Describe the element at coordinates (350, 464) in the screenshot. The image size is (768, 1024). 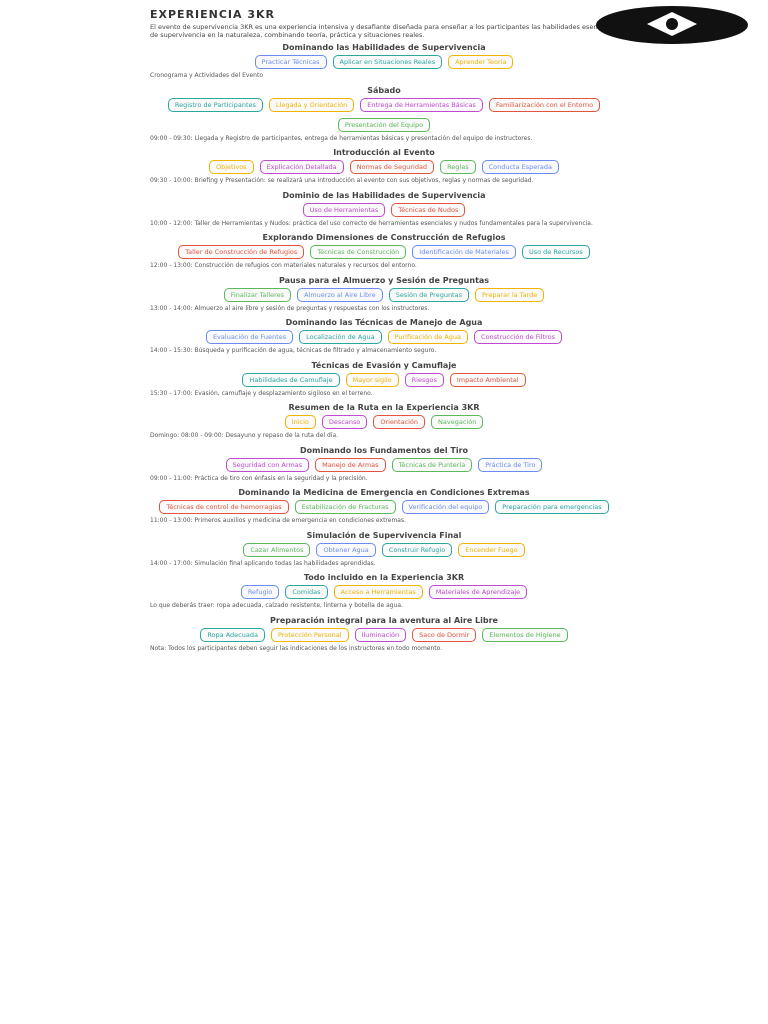
I see `item: Manejo de Armas` at that location.